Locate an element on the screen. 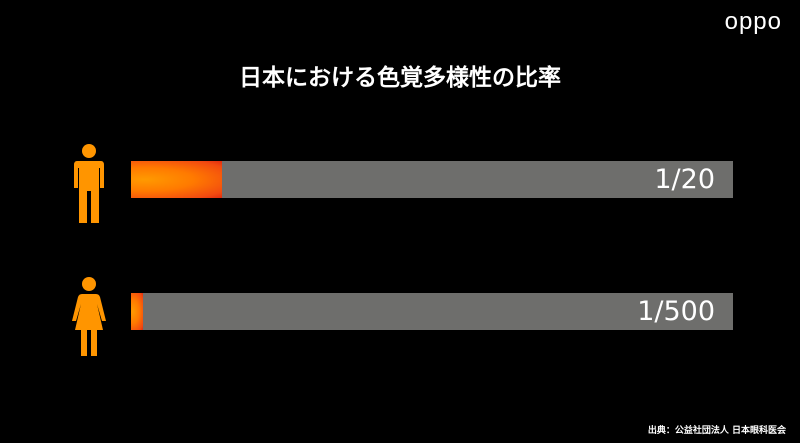 This screenshot has width=800, height=443. bar-male: 1/20 is located at coordinates (432, 179).